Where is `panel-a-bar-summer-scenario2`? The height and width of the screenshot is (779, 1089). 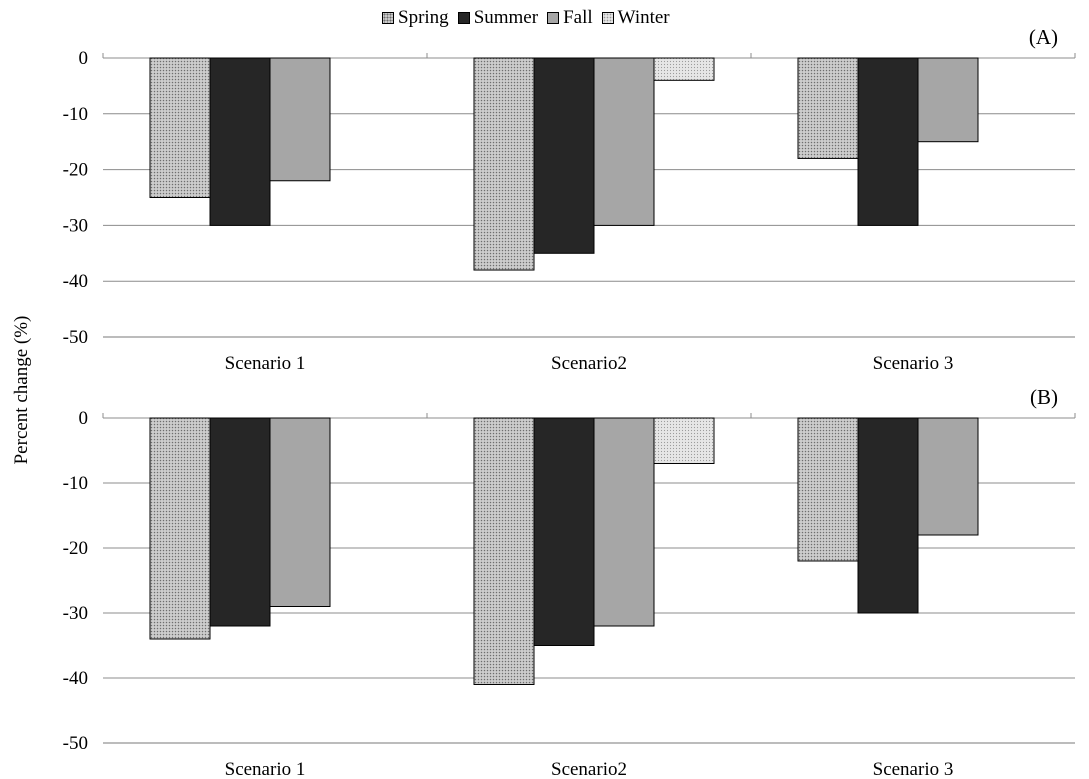 panel-a-bar-summer-scenario2 is located at coordinates (564, 155).